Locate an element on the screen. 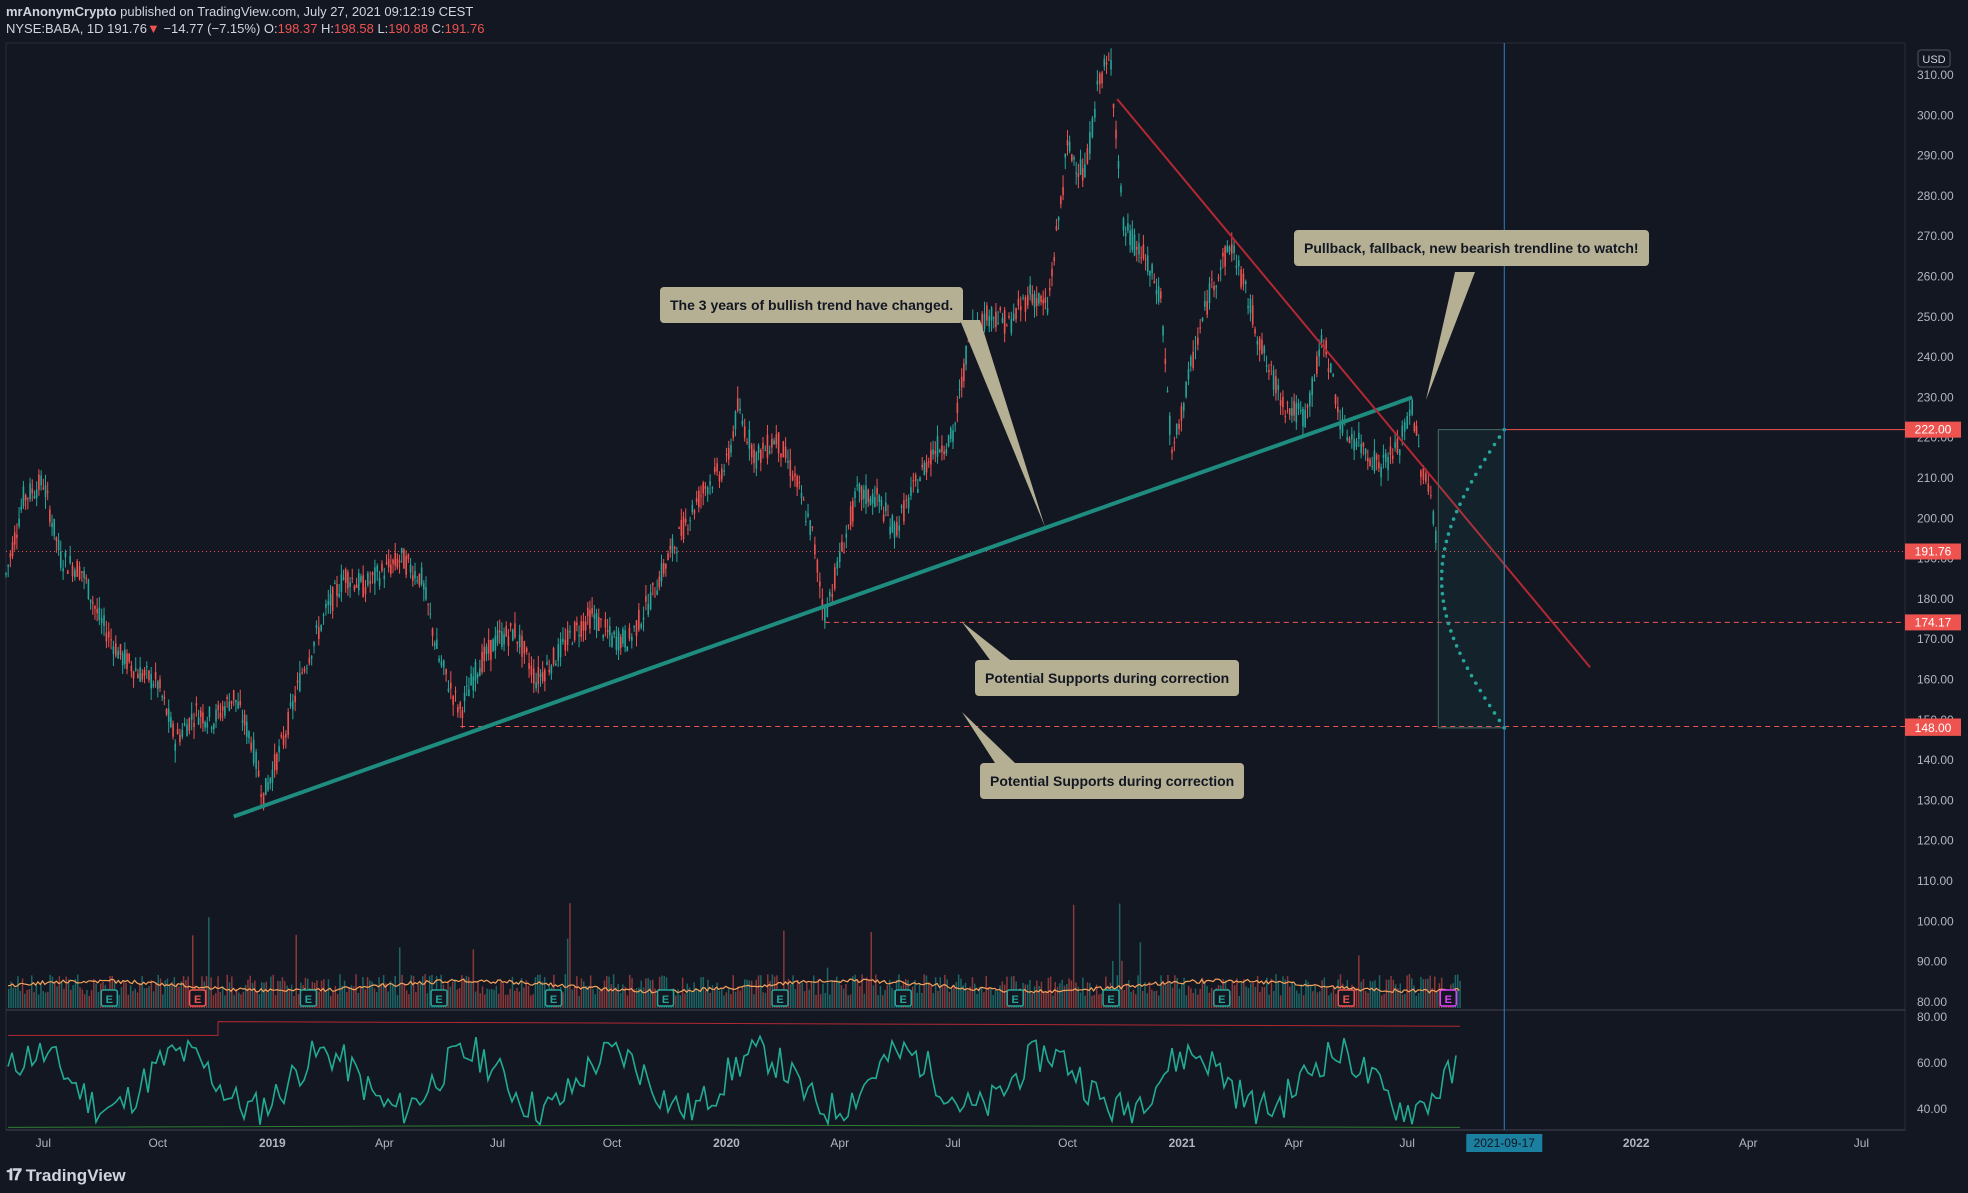 The width and height of the screenshot is (1968, 1193). price-label-badge is located at coordinates (1933, 622).